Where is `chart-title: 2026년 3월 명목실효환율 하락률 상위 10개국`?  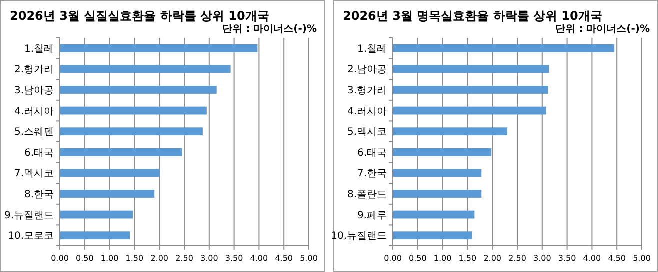 chart-title: 2026년 3월 명목실효환율 하락률 상위 10개국 is located at coordinates (472, 16).